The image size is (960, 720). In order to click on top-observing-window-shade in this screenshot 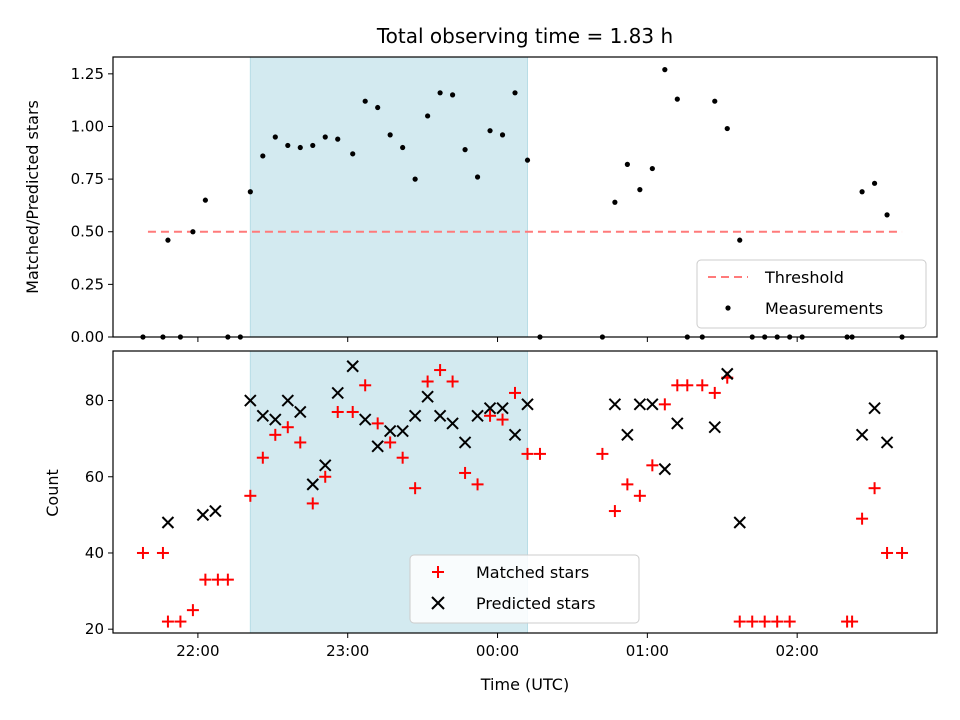, I will do `click(388, 197)`.